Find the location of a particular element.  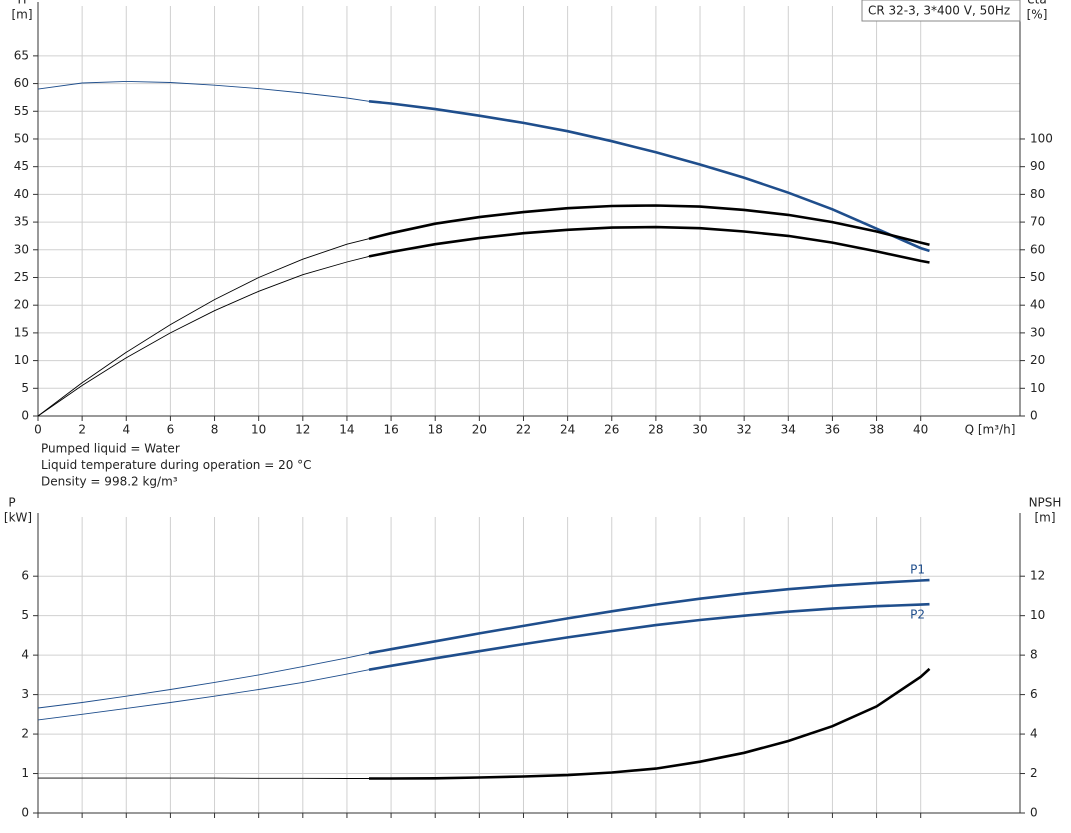

x-tick-label: 10 is located at coordinates (258, 430).